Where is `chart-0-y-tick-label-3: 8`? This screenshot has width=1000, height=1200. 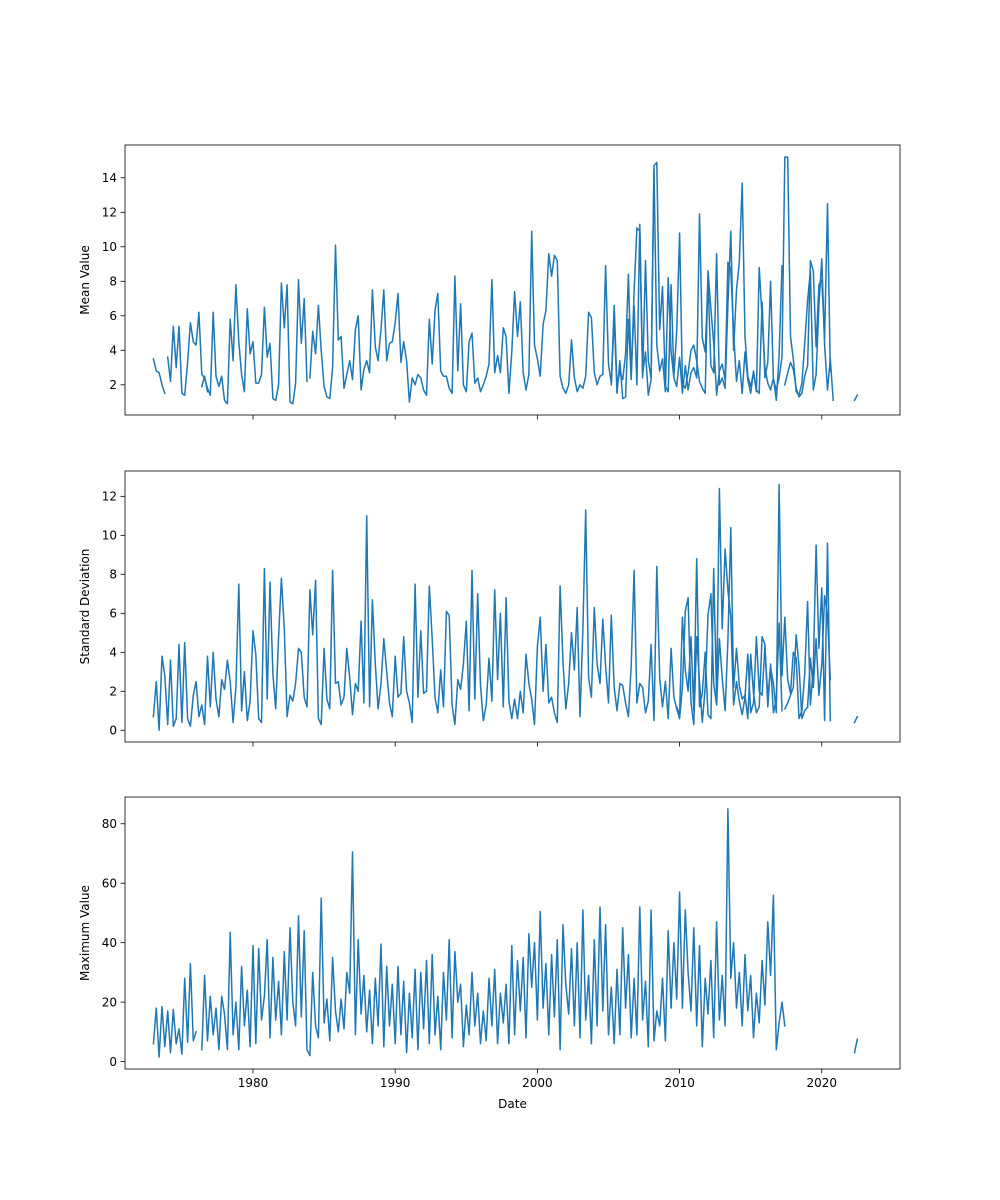 chart-0-y-tick-label-3: 8 is located at coordinates (113, 282).